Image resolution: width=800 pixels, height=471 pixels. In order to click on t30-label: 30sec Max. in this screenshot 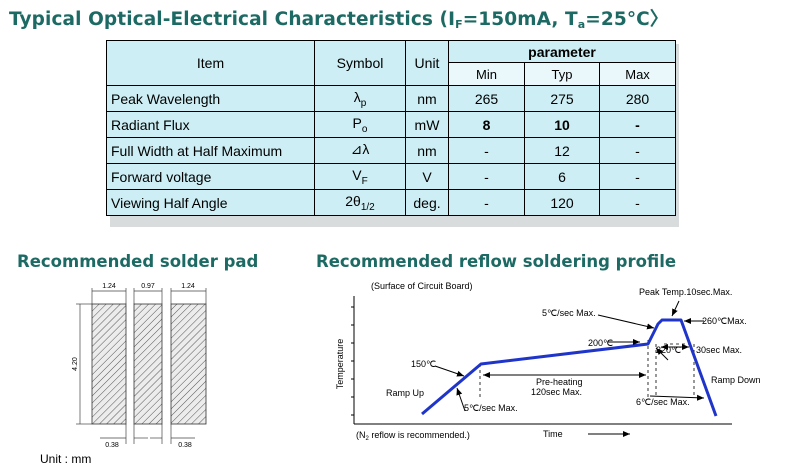, I will do `click(719, 350)`.